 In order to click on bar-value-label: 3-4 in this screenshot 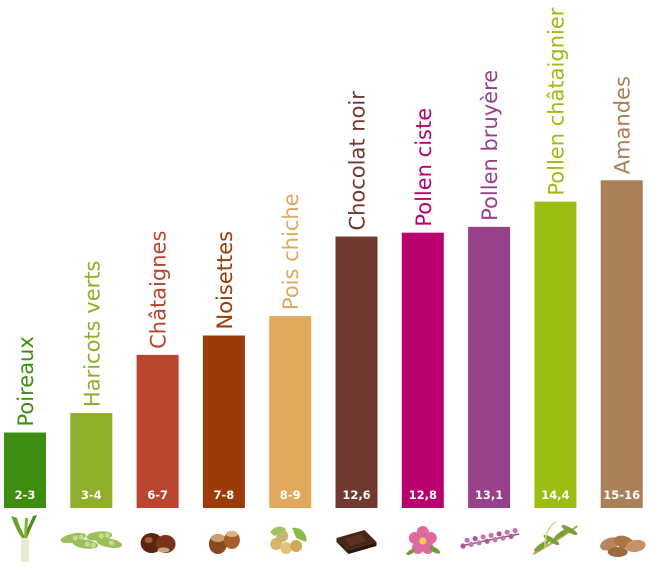, I will do `click(91, 495)`.